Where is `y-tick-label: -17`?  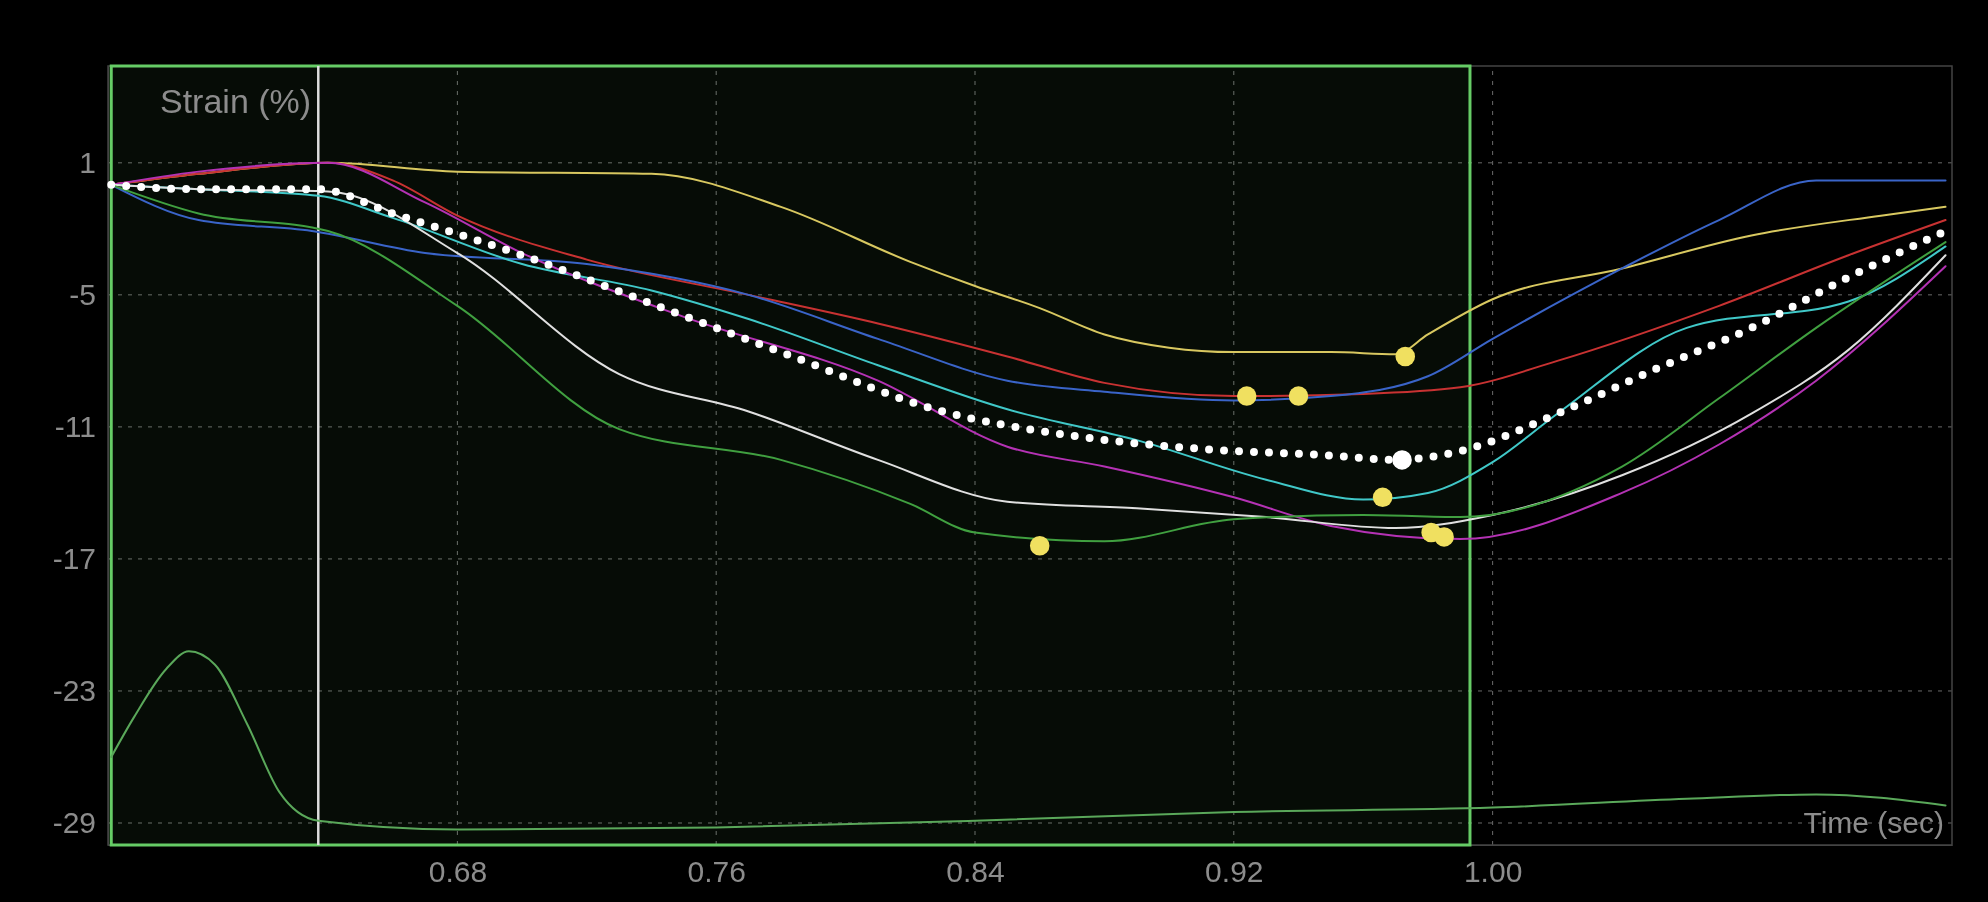
y-tick-label: -17 is located at coordinates (74, 559).